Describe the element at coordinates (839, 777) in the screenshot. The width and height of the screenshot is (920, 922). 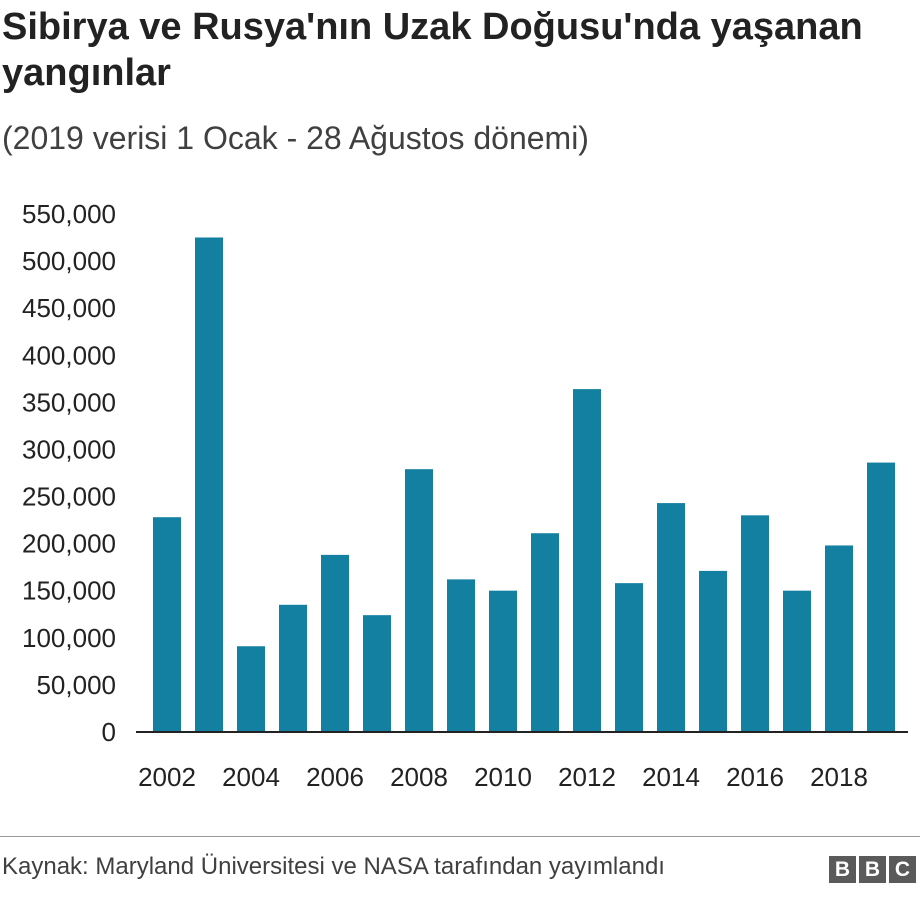
I see `x-tick-label: 2018` at that location.